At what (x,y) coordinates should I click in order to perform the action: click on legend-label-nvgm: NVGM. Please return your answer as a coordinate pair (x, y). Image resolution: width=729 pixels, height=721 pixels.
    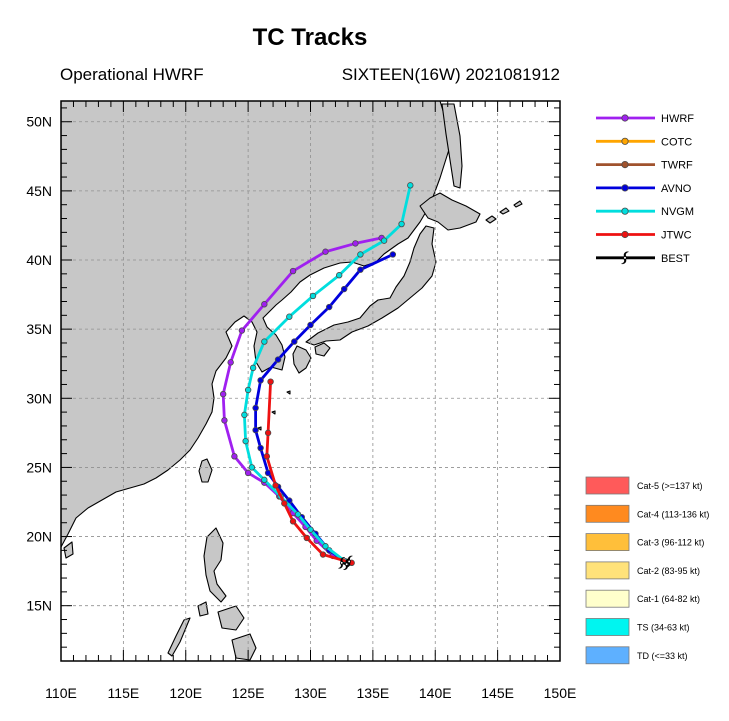
    Looking at the image, I should click on (677, 212).